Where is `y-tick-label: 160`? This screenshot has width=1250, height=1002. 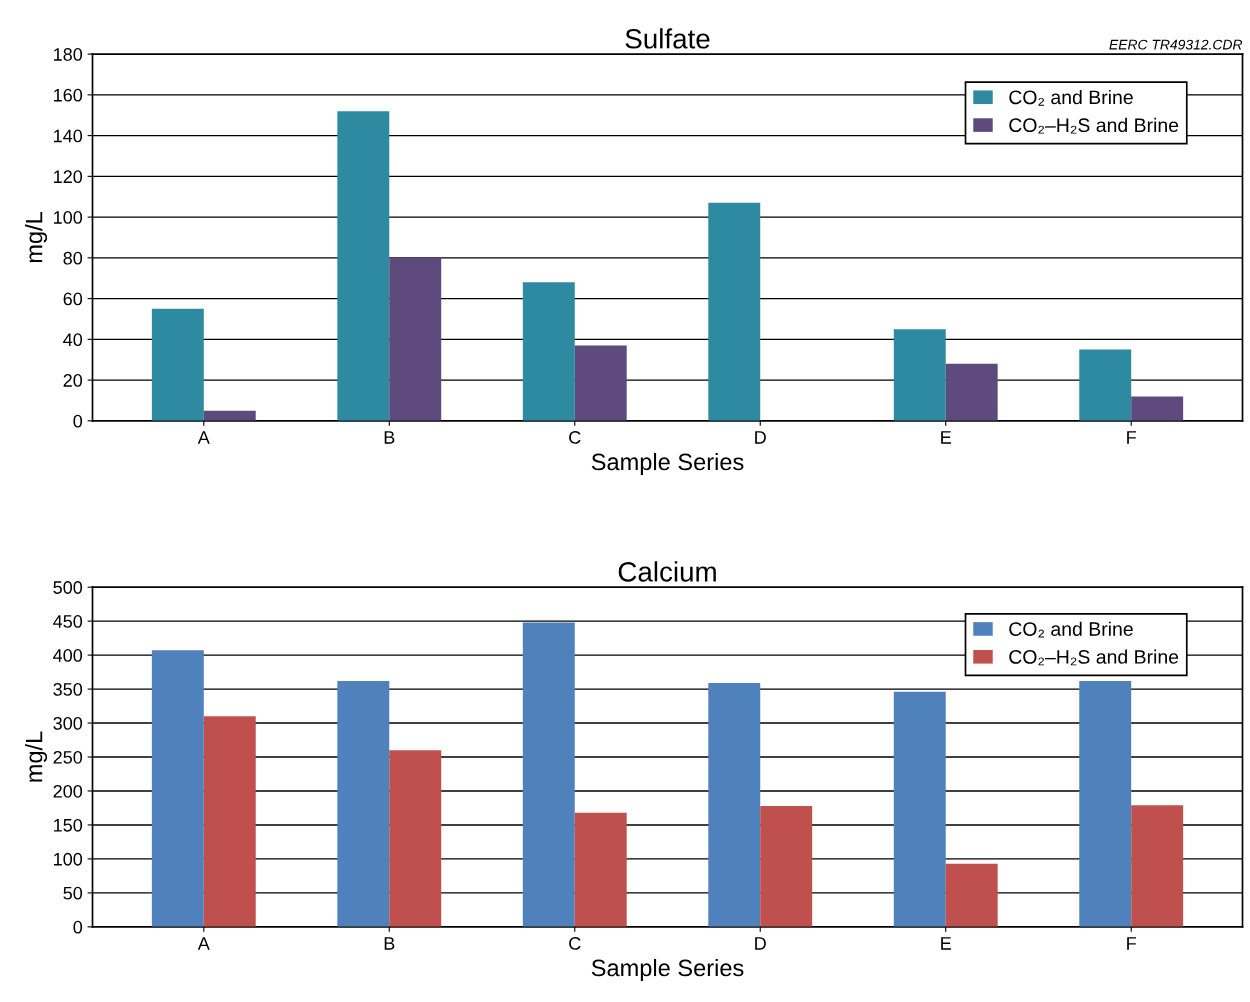
y-tick-label: 160 is located at coordinates (68, 95).